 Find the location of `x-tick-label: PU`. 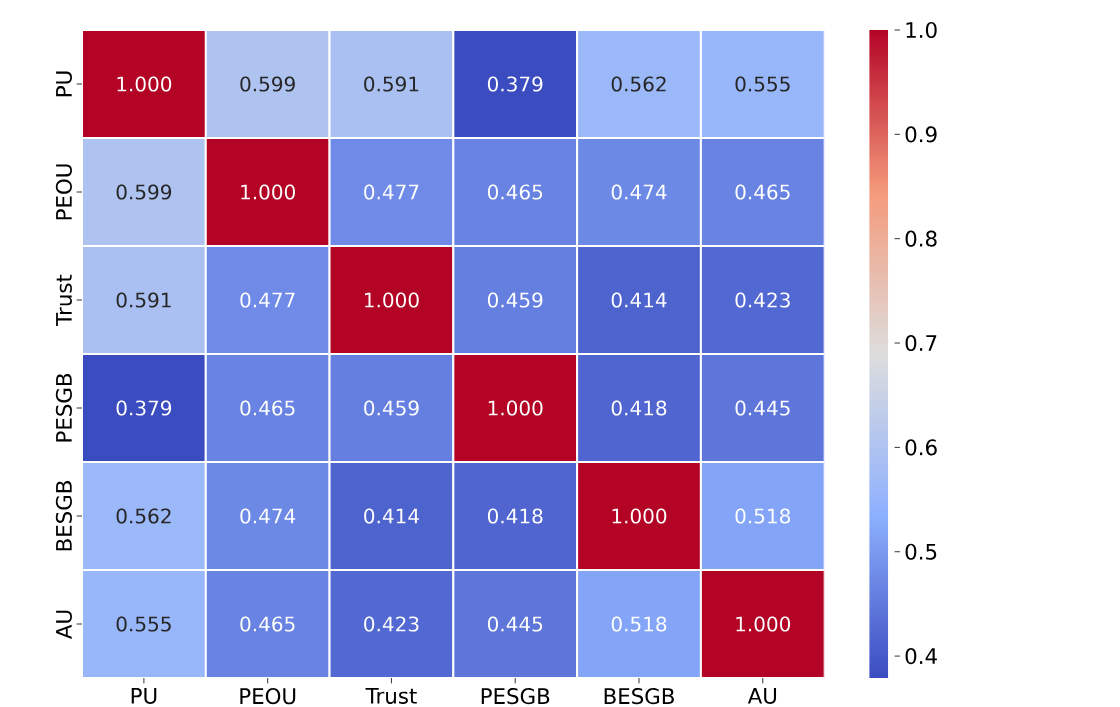

x-tick-label: PU is located at coordinates (144, 696).